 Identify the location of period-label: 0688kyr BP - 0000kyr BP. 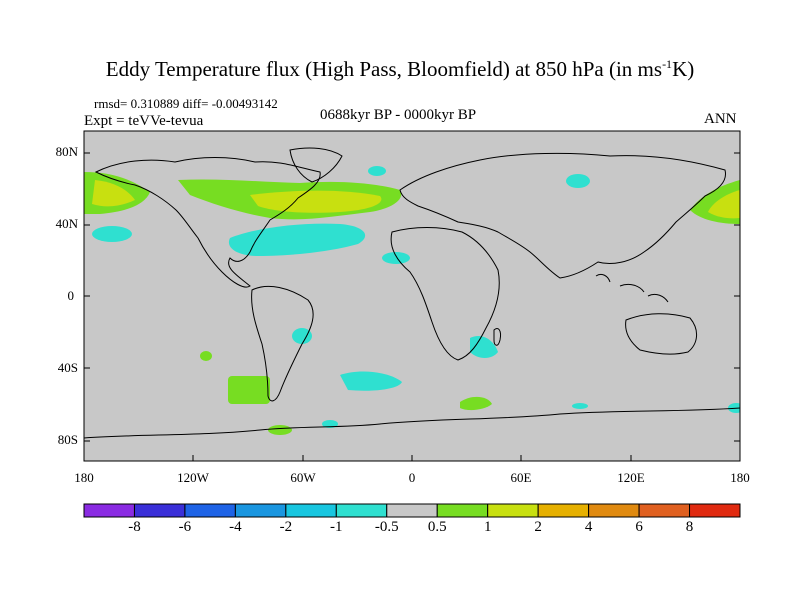
(398, 115).